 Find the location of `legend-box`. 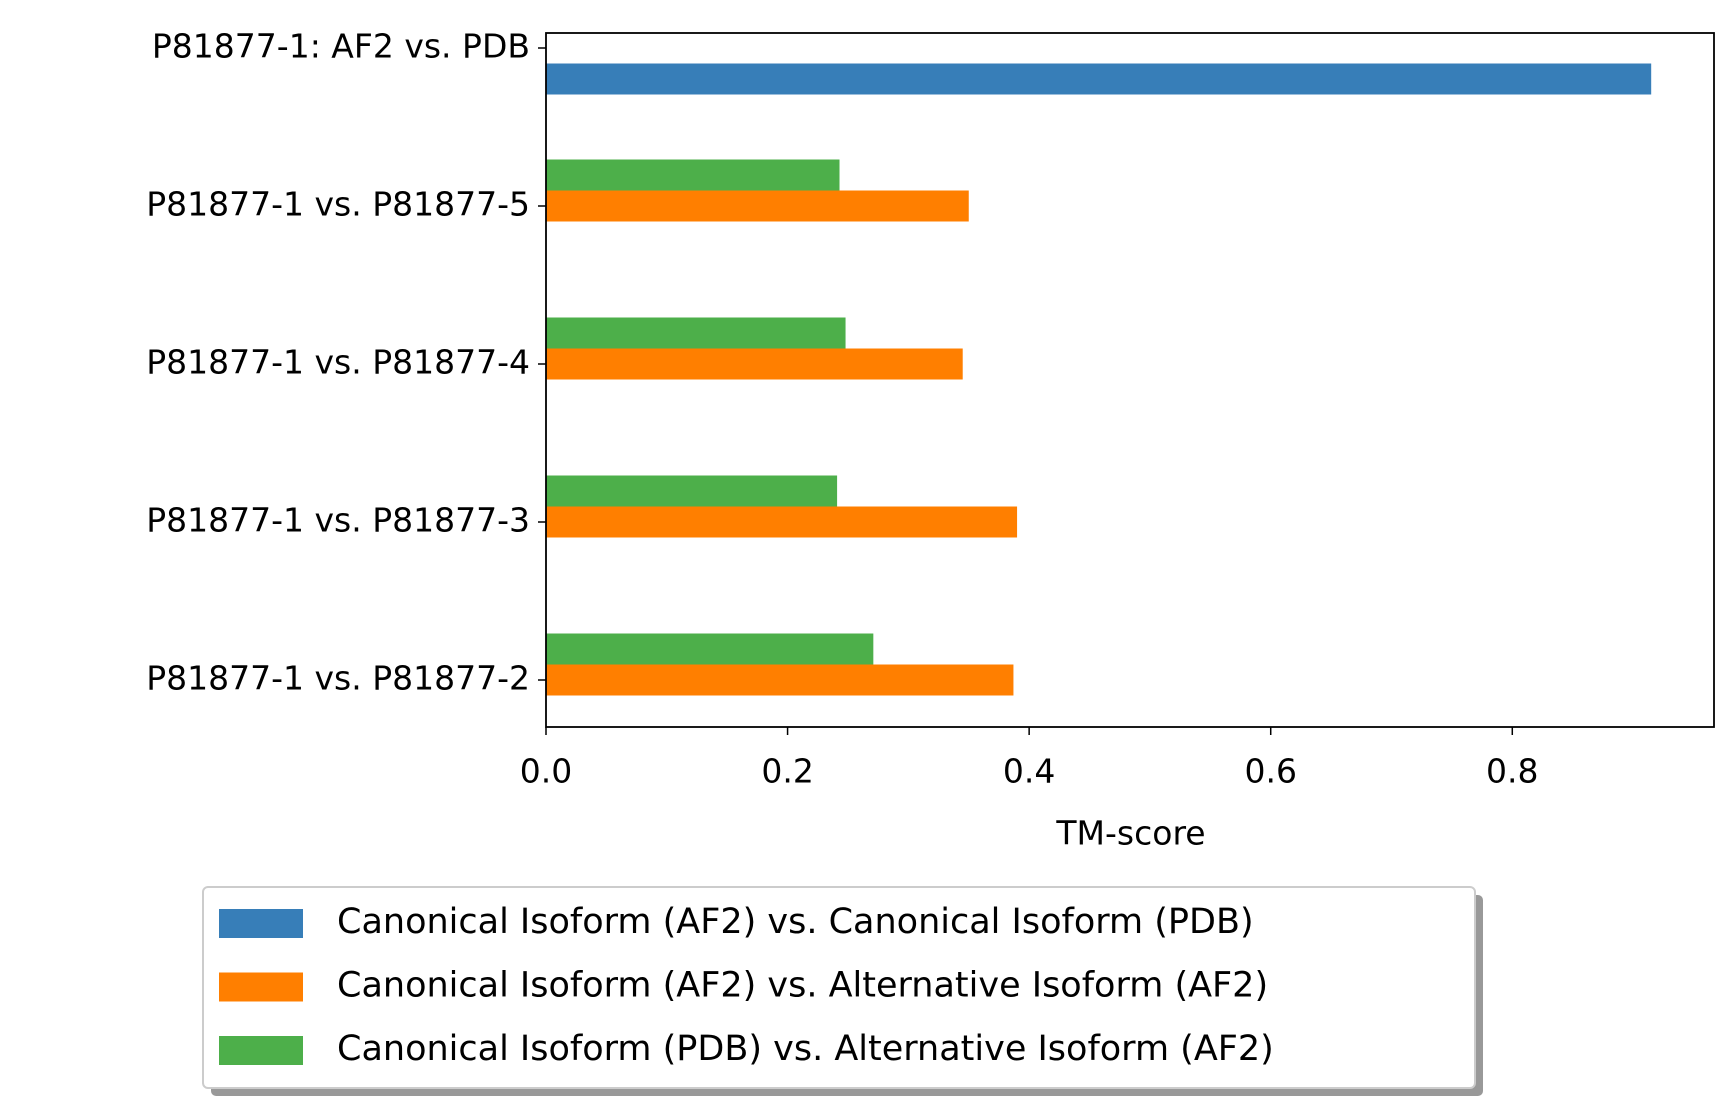

legend-box is located at coordinates (839, 987).